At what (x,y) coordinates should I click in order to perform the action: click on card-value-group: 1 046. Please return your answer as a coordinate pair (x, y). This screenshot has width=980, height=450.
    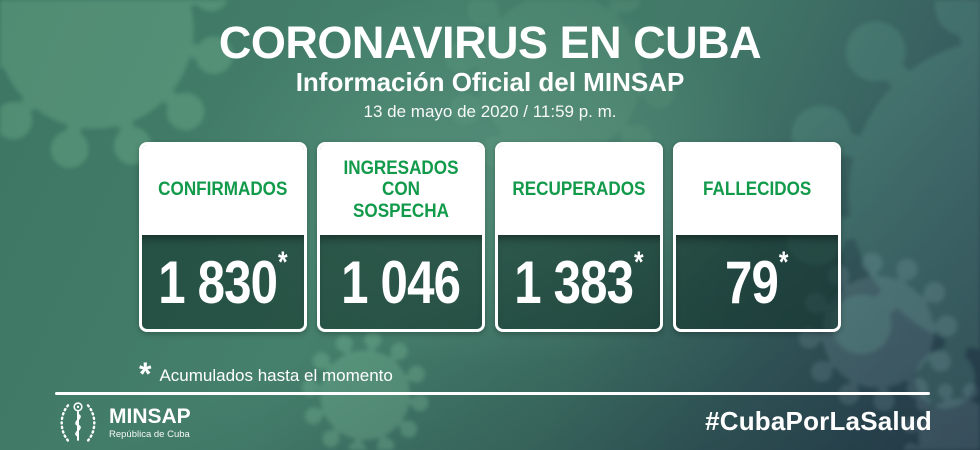
    Looking at the image, I should click on (401, 282).